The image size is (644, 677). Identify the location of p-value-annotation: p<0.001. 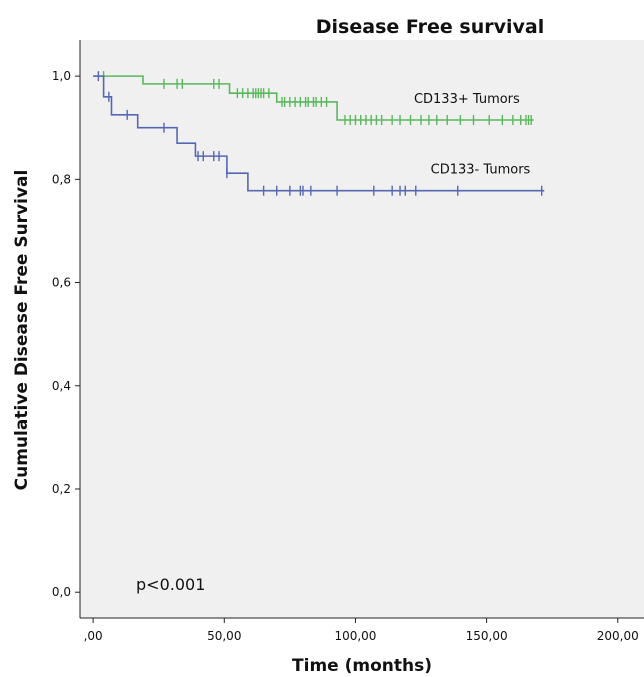
(170, 584).